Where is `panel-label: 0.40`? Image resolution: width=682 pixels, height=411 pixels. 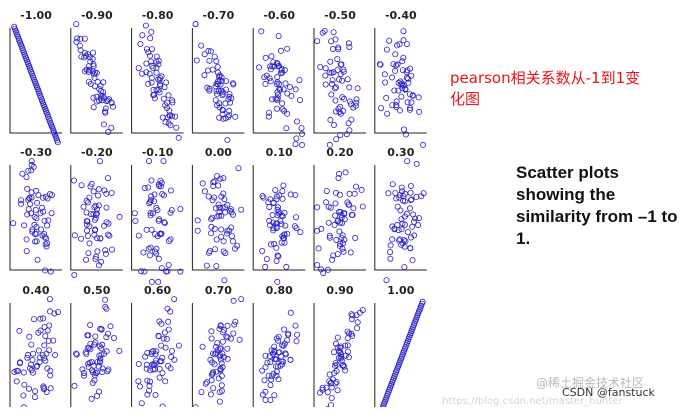 panel-label: 0.40 is located at coordinates (35, 290).